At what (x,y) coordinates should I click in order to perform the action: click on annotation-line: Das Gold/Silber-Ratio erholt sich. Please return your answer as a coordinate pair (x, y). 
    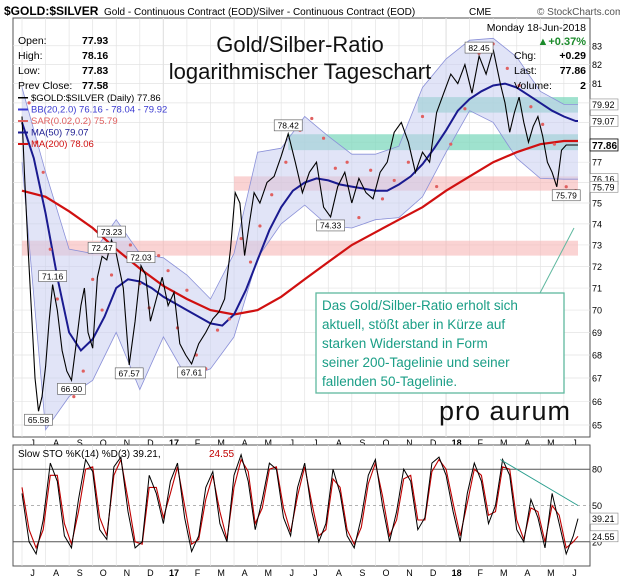
    Looking at the image, I should click on (420, 305).